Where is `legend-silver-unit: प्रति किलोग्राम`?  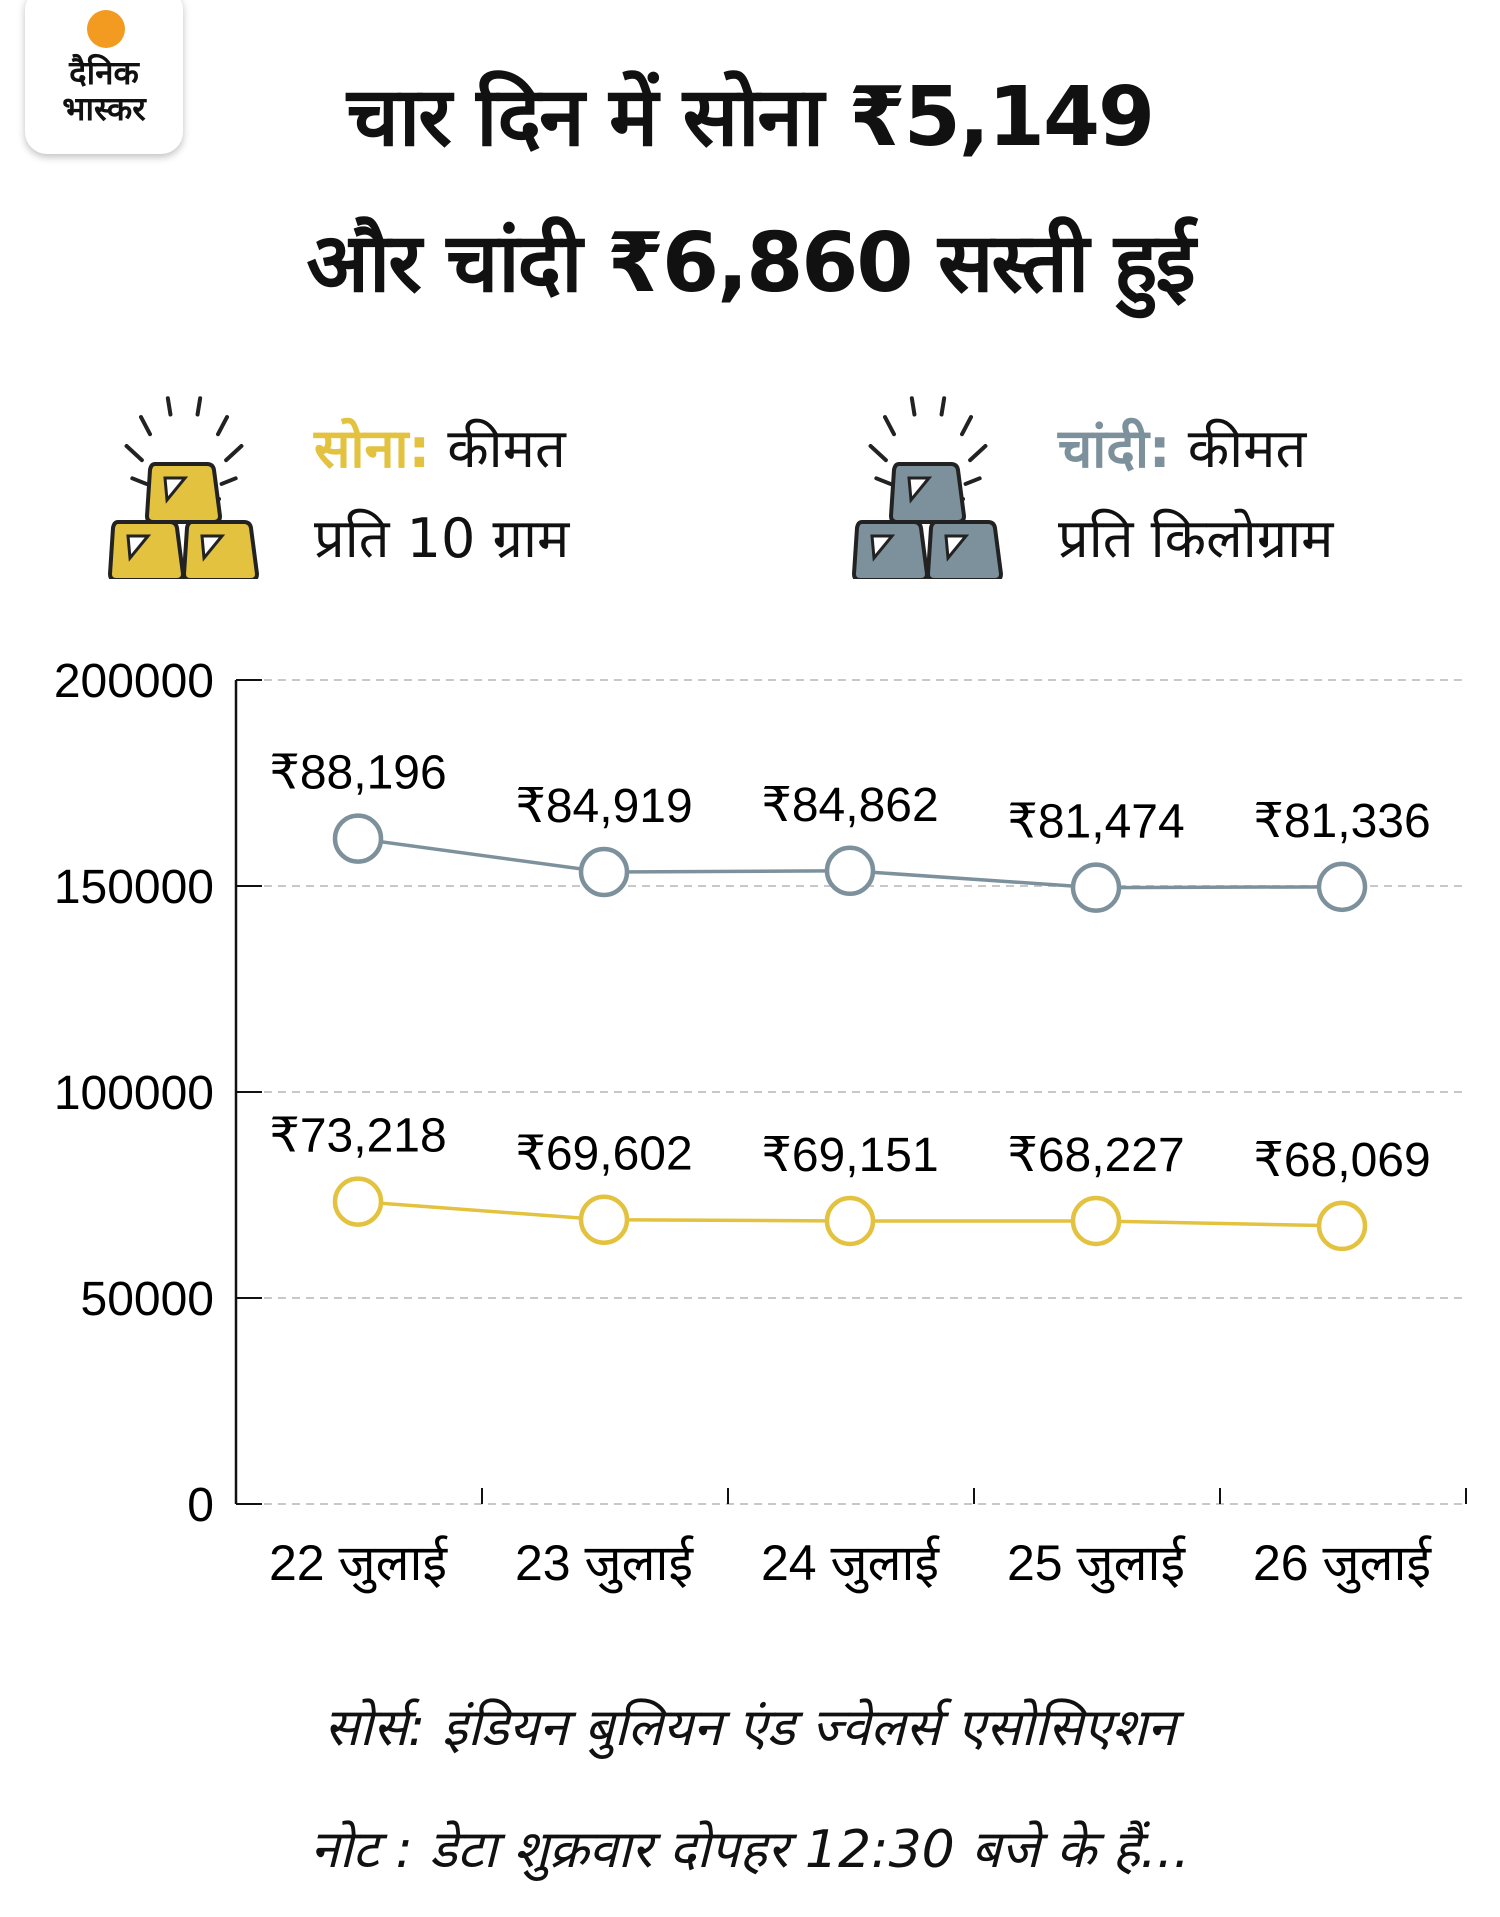 legend-silver-unit: प्रति किलोग्राम is located at coordinates (1196, 538).